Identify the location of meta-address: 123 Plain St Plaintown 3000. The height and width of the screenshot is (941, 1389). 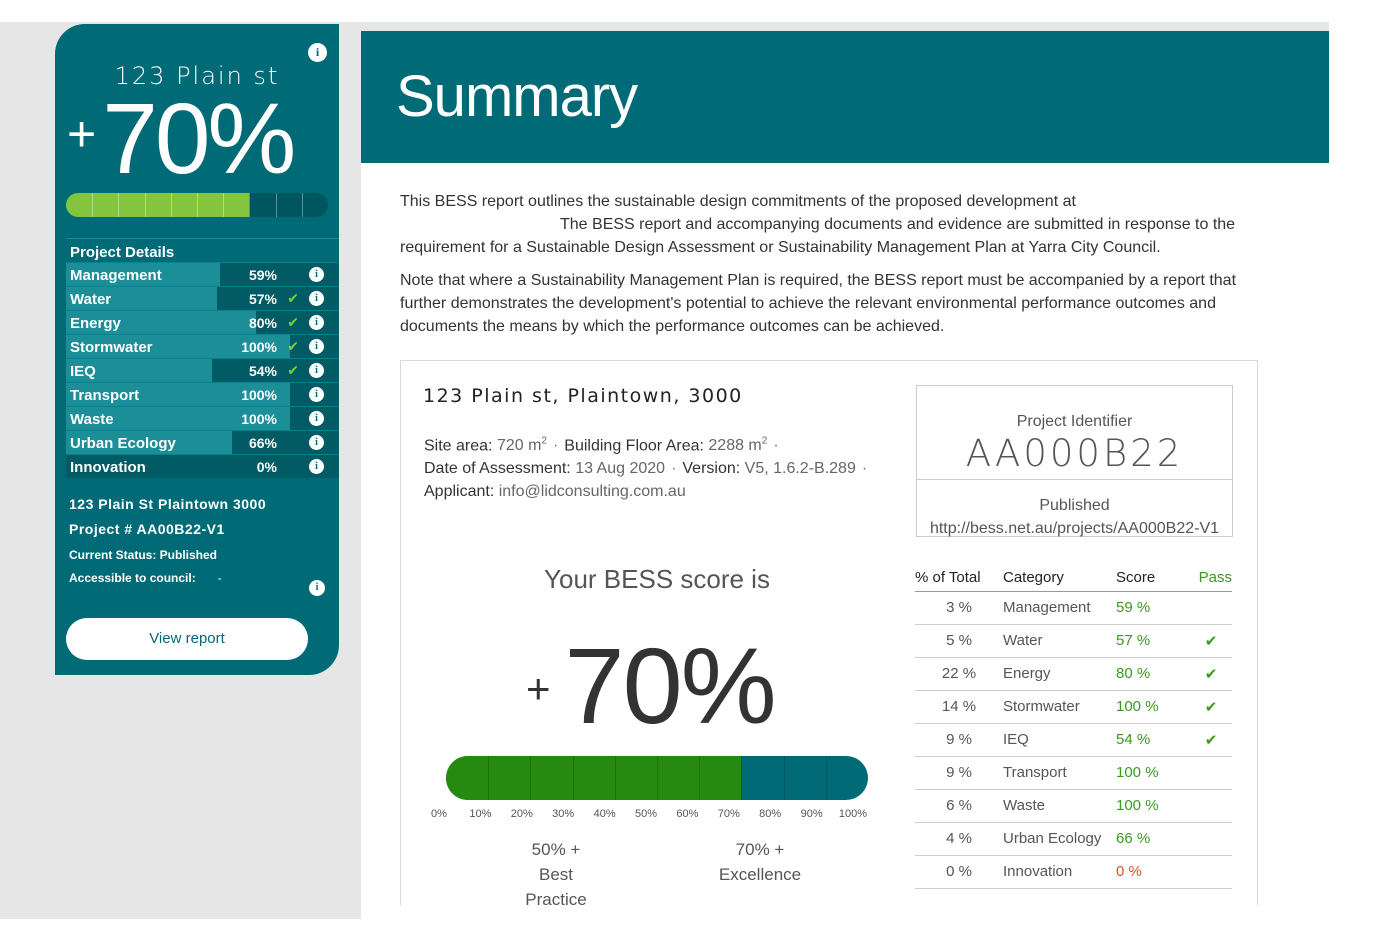
(168, 504).